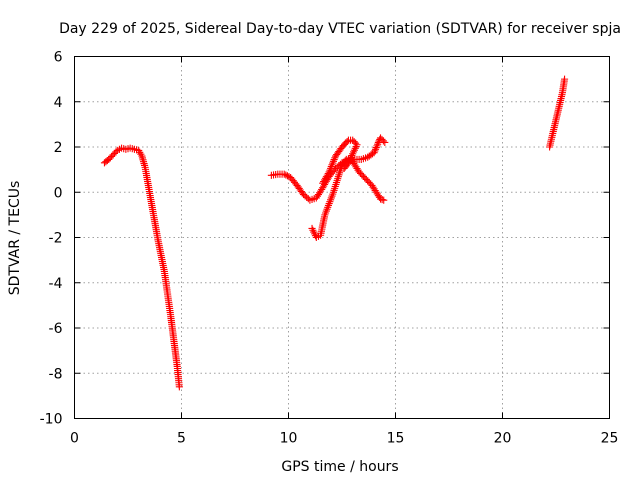 The image size is (640, 480). What do you see at coordinates (58, 103) in the screenshot?
I see `y-tick-label: 4` at bounding box center [58, 103].